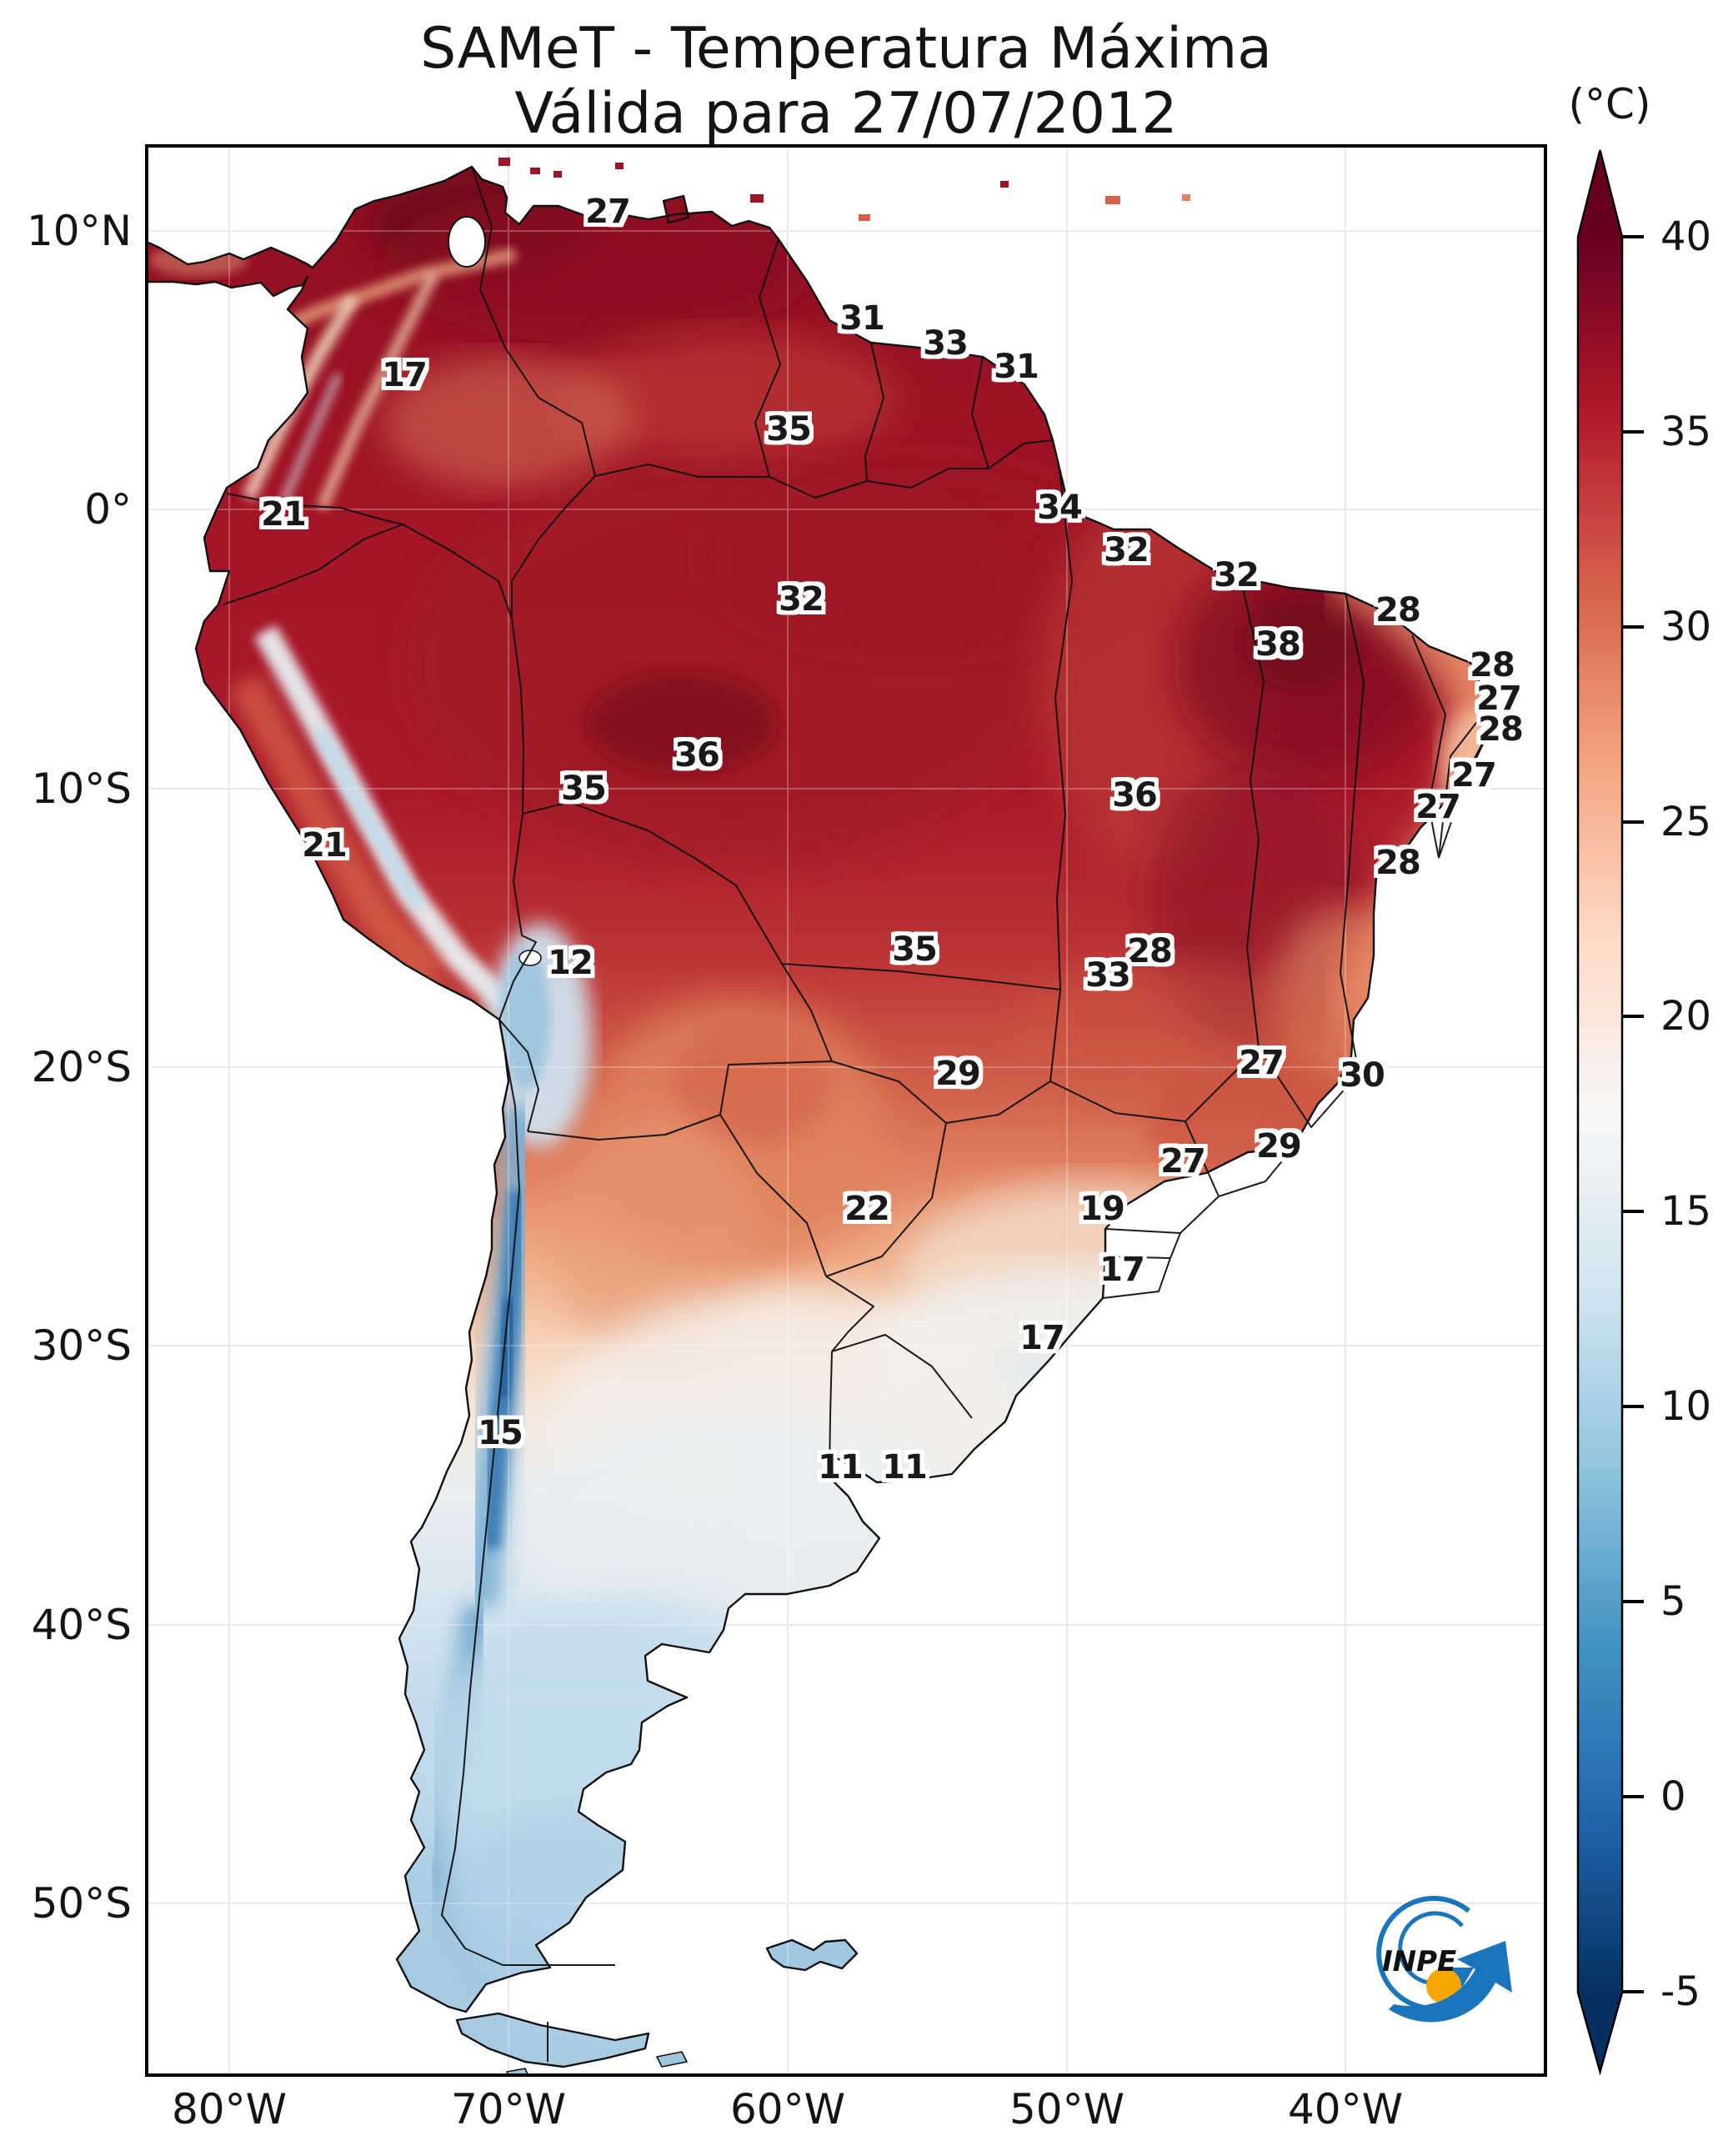 The height and width of the screenshot is (2156, 1723). What do you see at coordinates (108, 510) in the screenshot?
I see `lat-tick-label: 0°` at bounding box center [108, 510].